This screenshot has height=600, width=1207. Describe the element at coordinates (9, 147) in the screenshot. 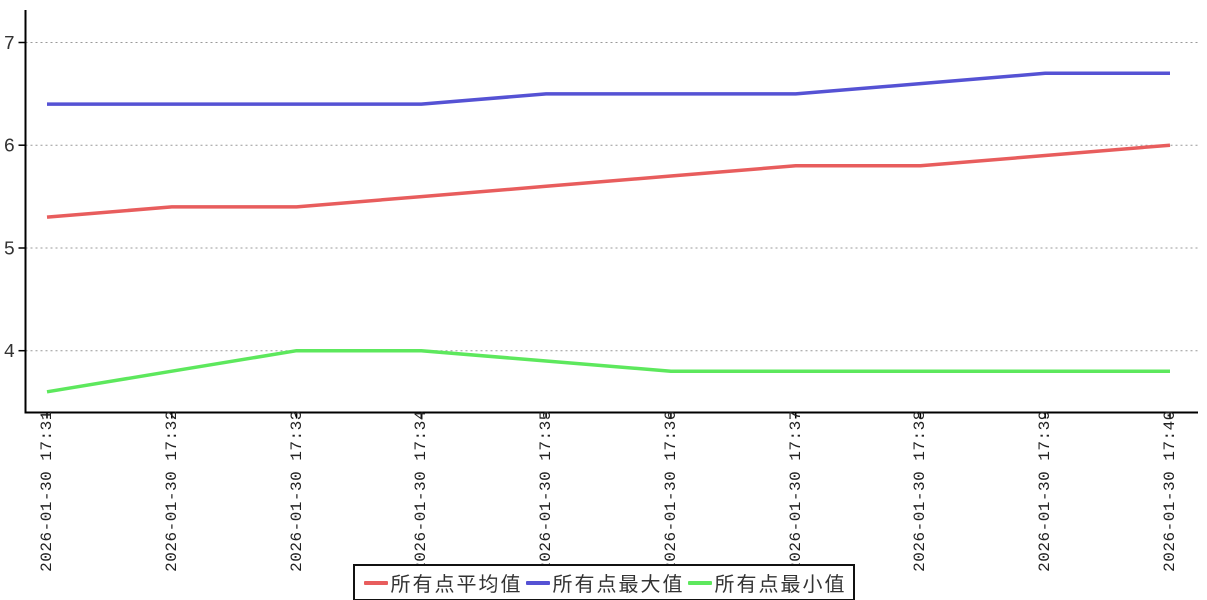

I see `y-tick-label: 6` at that location.